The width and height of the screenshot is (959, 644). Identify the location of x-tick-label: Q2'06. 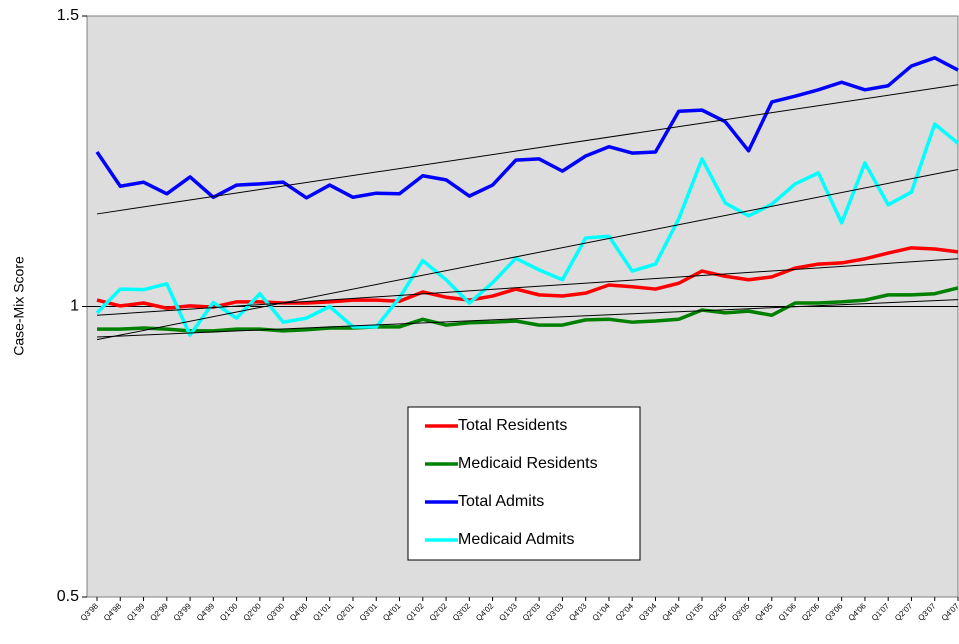
(811, 612).